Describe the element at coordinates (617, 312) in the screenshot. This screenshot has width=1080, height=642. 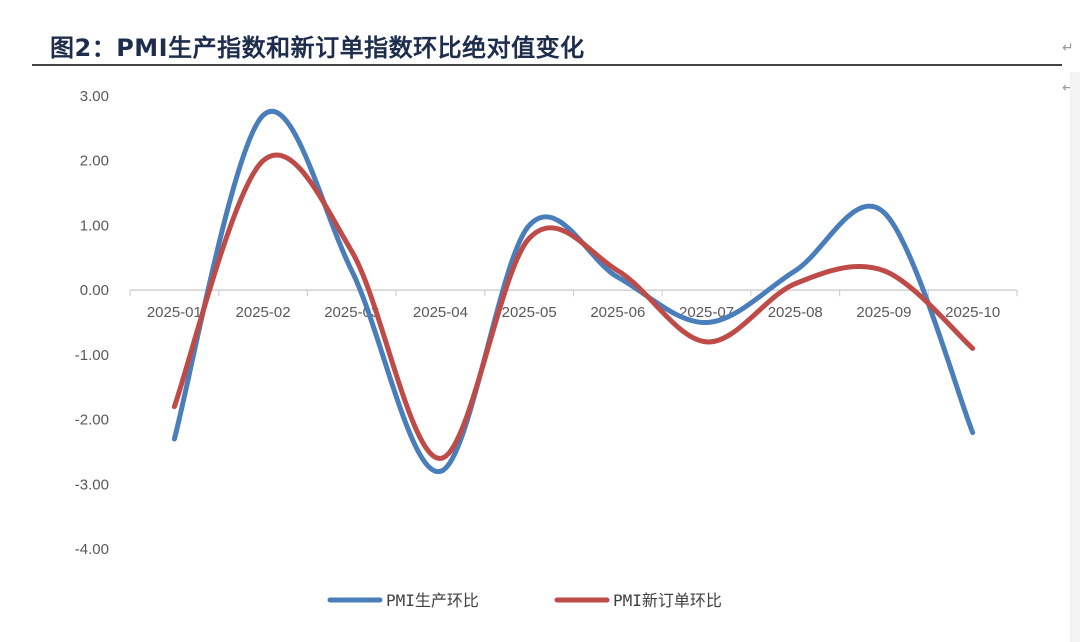
I see `x-tick-label: 2025-06` at that location.